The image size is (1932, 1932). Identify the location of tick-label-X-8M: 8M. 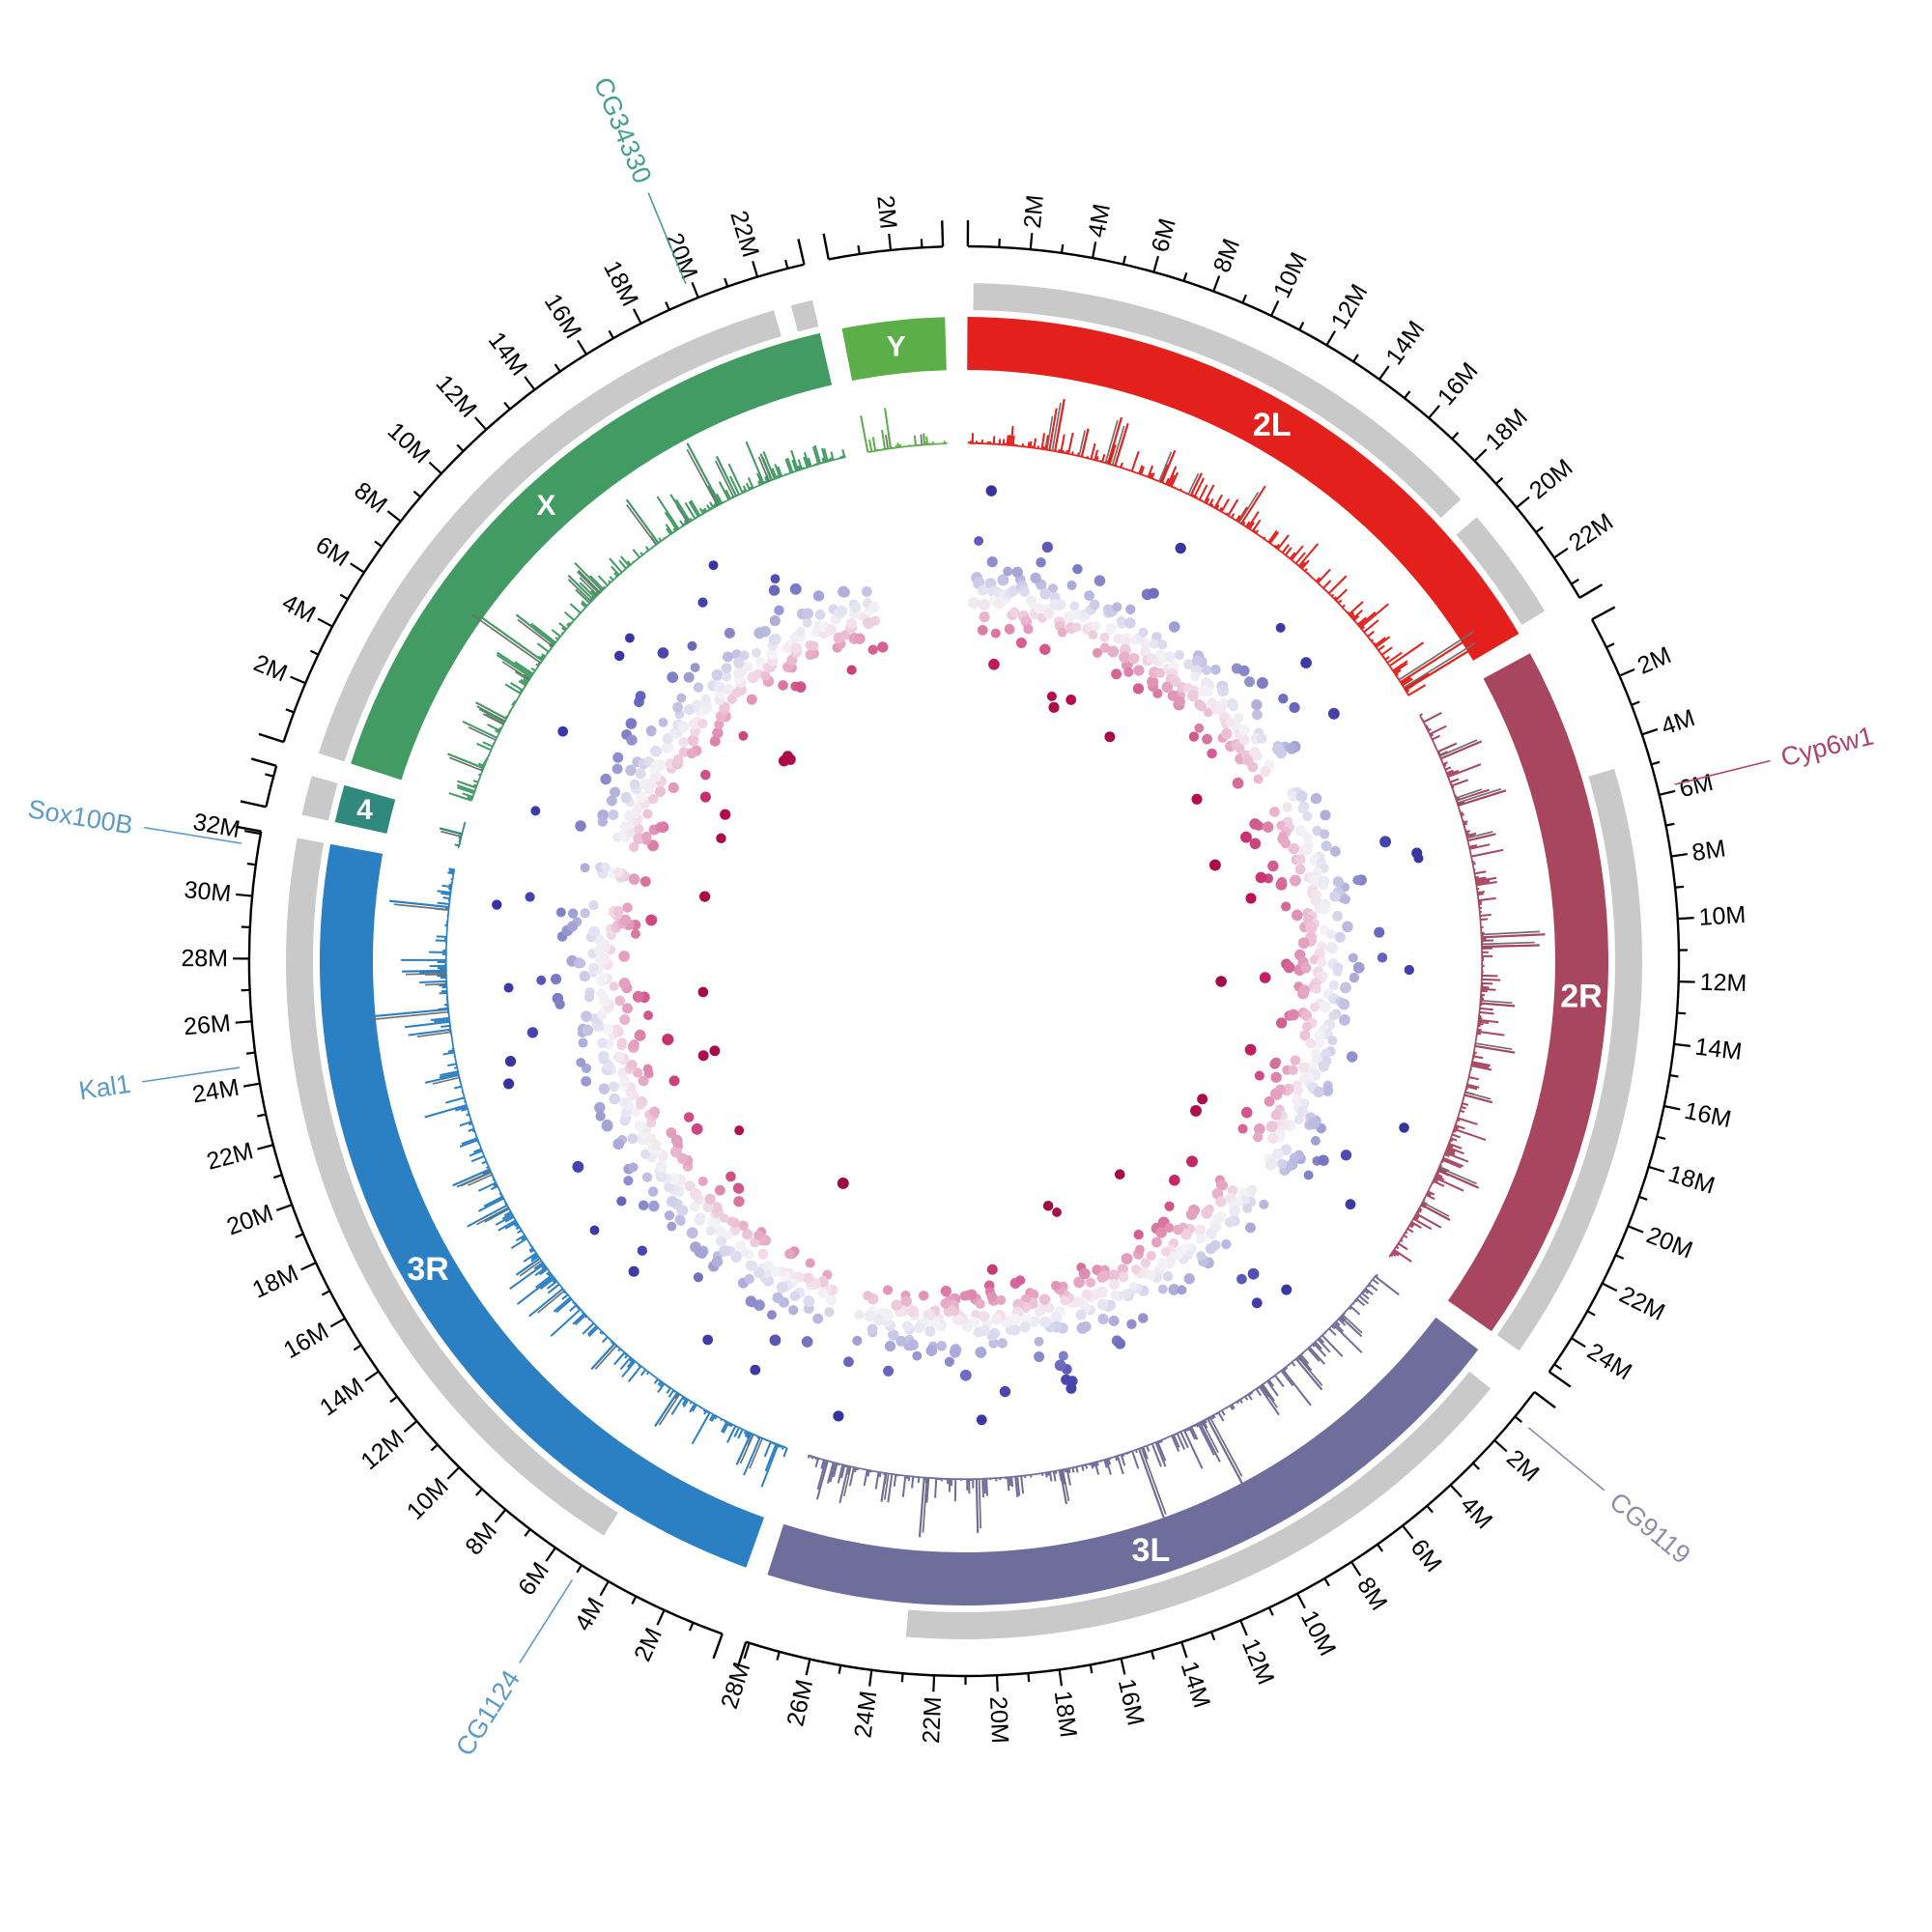
(370, 498).